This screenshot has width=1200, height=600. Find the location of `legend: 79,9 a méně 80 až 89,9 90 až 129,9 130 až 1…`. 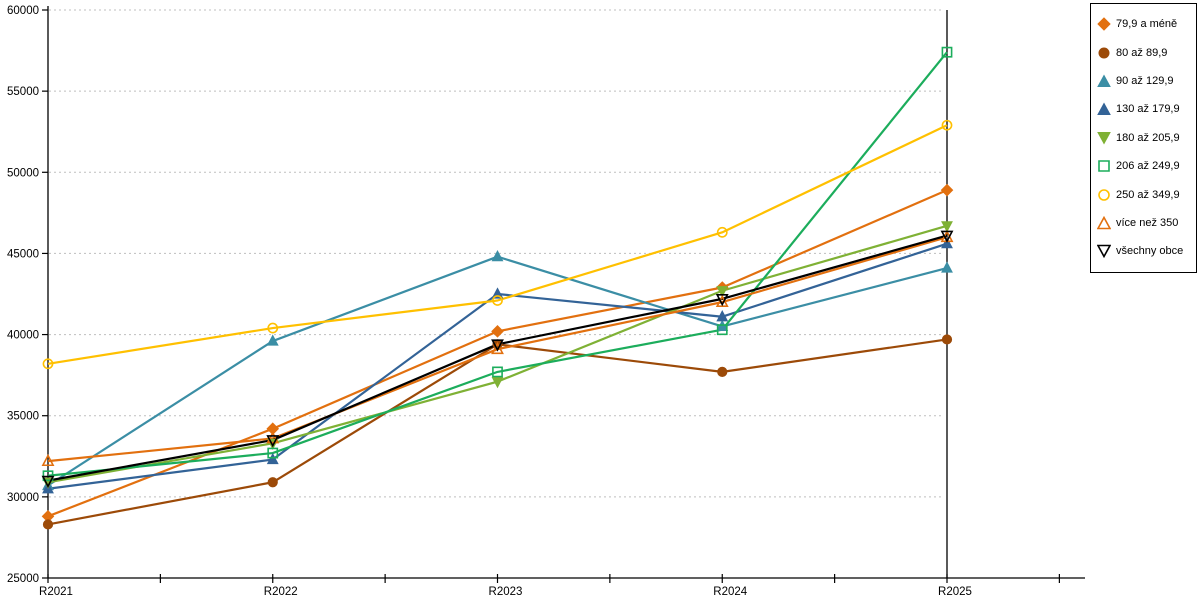

legend: 79,9 a méně 80 až 89,9 90 až 129,9 130 až 1… is located at coordinates (1143, 138).